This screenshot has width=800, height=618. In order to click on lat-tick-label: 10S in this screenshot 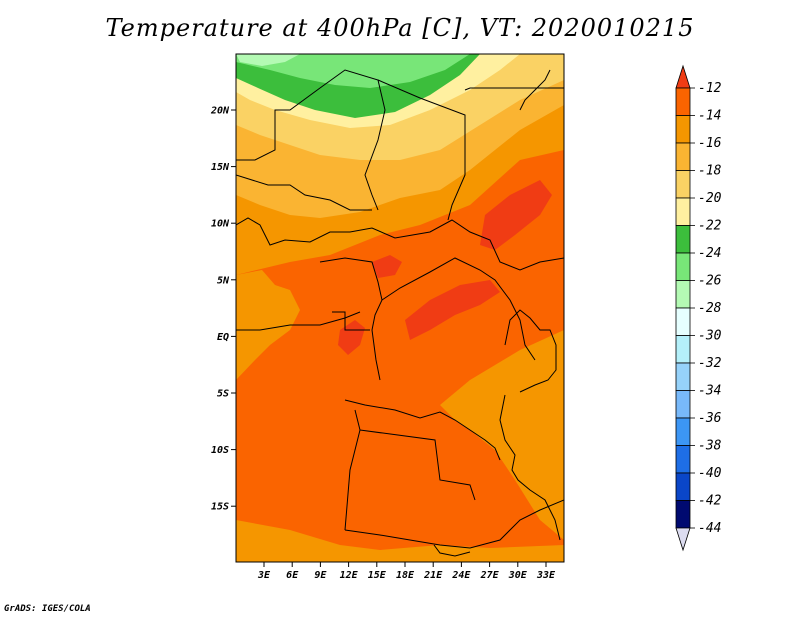, I will do `click(220, 450)`.